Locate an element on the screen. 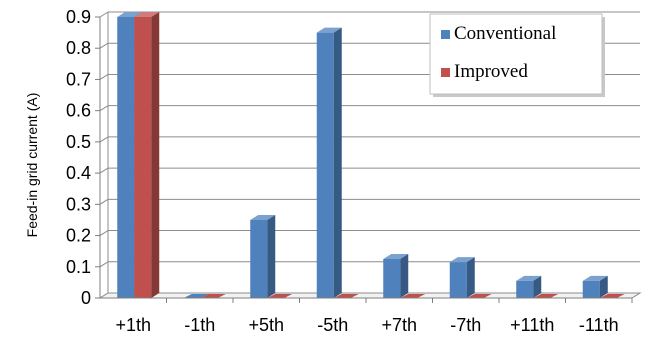 Image resolution: width=656 pixels, height=342 pixels. bar-improved-+1th is located at coordinates (147, 155).